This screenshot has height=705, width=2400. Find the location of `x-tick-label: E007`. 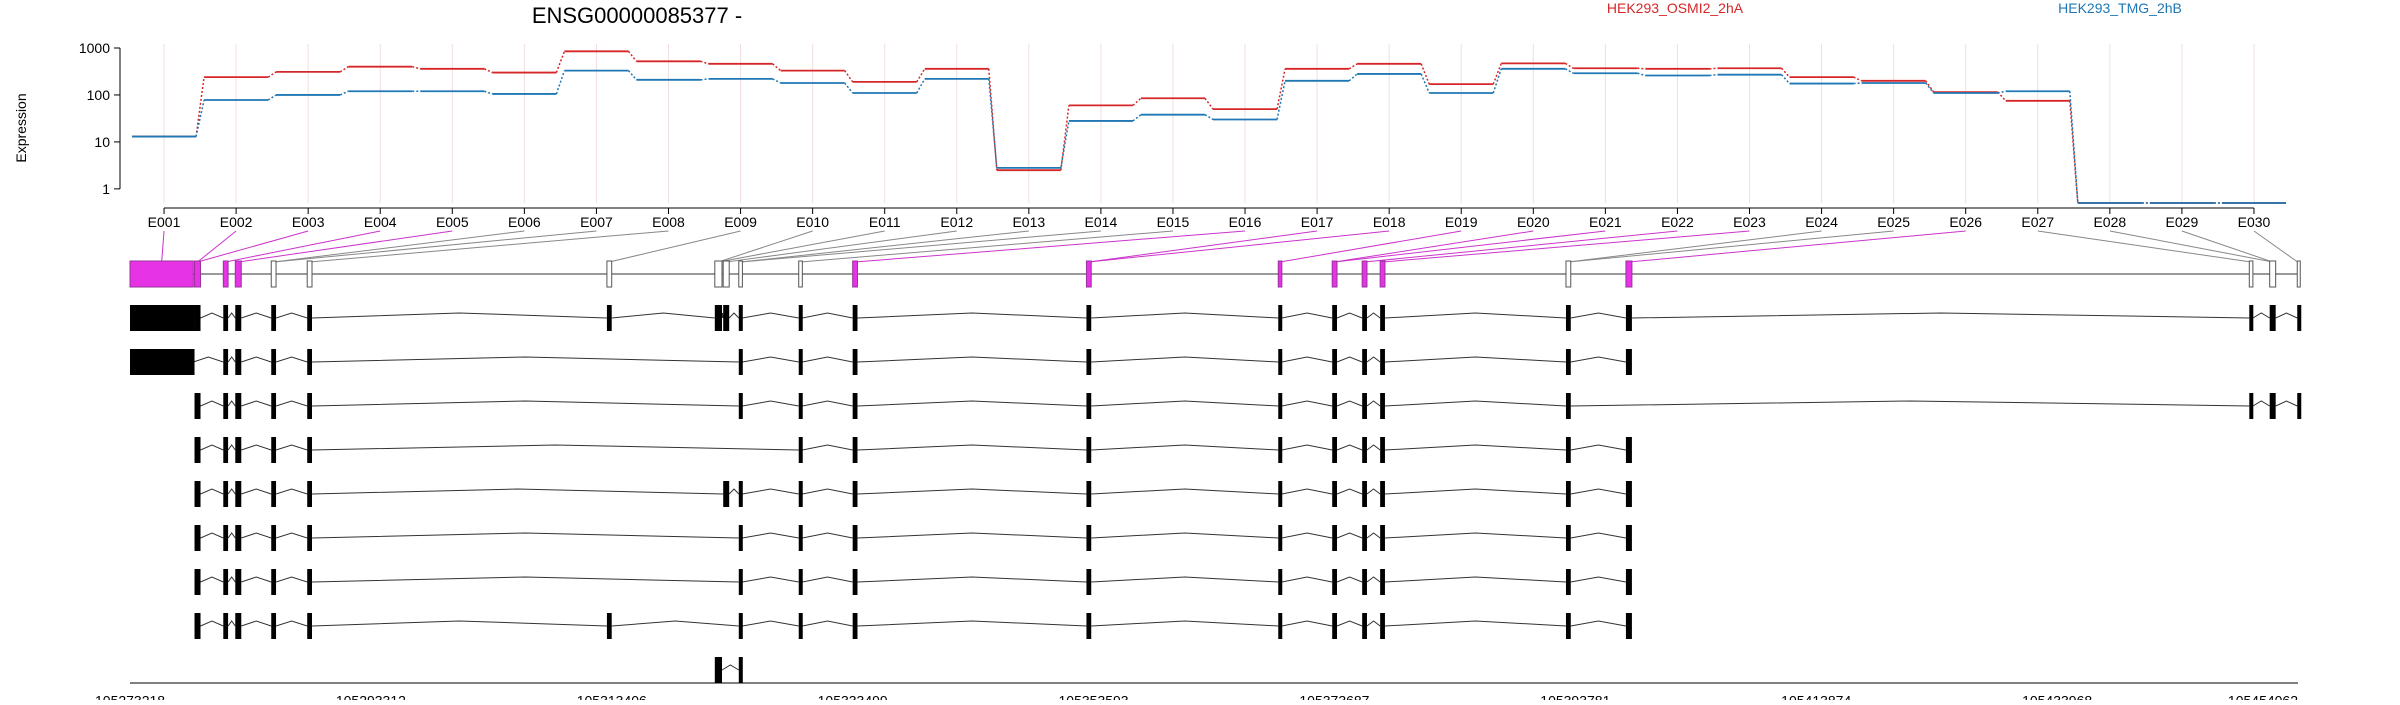

x-tick-label: E007 is located at coordinates (596, 222).